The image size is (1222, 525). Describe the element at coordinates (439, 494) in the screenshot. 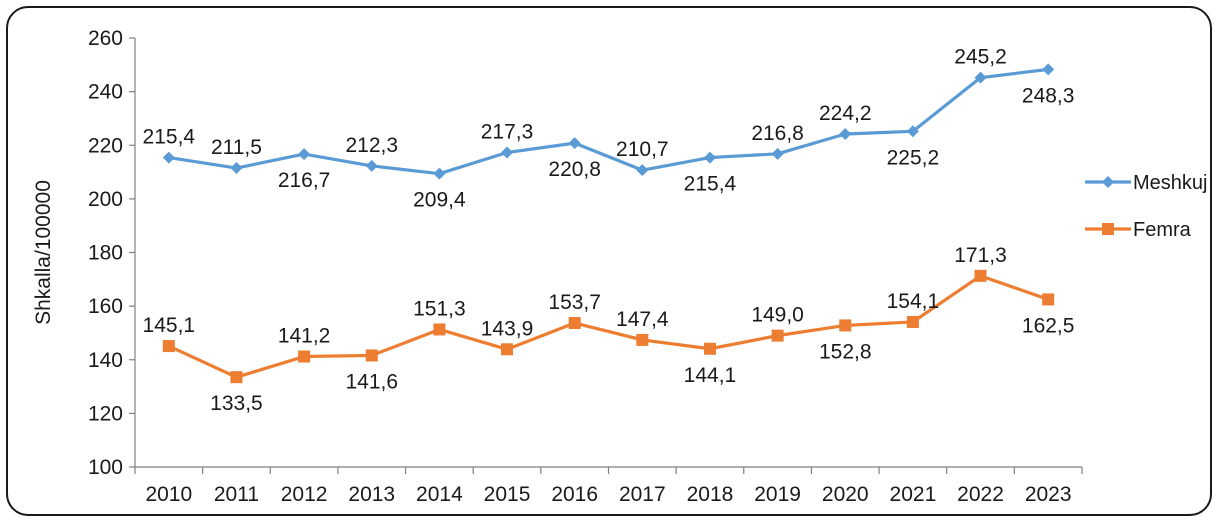

I see `x-tick-label: 2014` at that location.